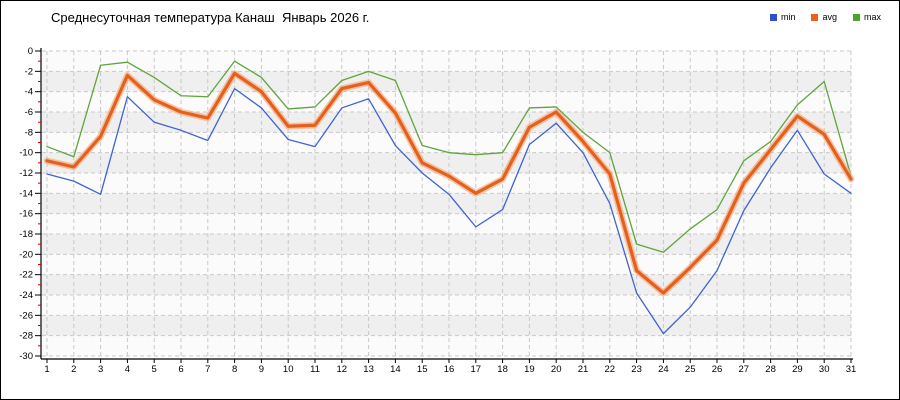 The height and width of the screenshot is (400, 900). Describe the element at coordinates (26, 153) in the screenshot. I see `y-tick-label: -10` at that location.